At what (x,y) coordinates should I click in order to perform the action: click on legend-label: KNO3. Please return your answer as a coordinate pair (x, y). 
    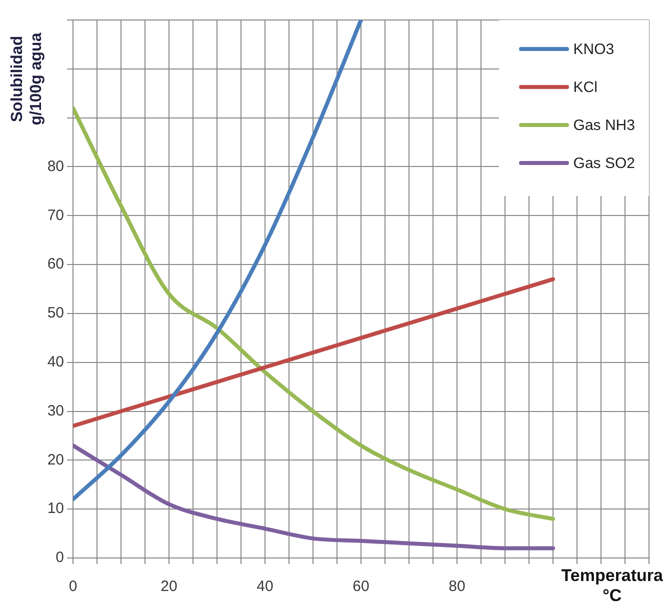
    Looking at the image, I should click on (593, 49).